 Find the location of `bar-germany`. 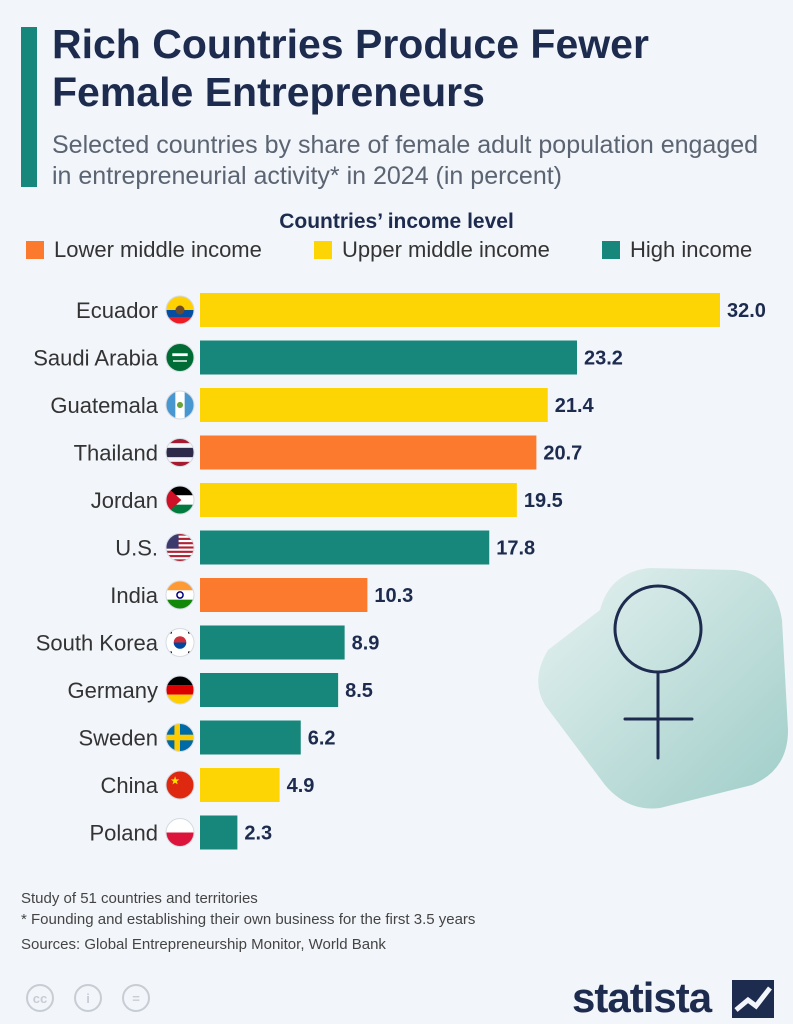

bar-germany is located at coordinates (269, 690).